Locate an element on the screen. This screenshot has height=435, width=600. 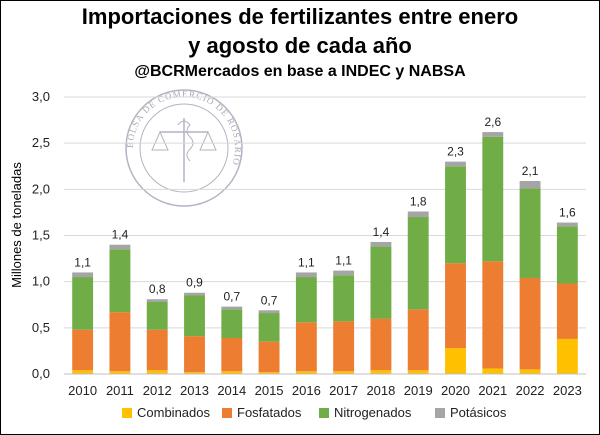
bar-fosfatados-2021 is located at coordinates (493, 315).